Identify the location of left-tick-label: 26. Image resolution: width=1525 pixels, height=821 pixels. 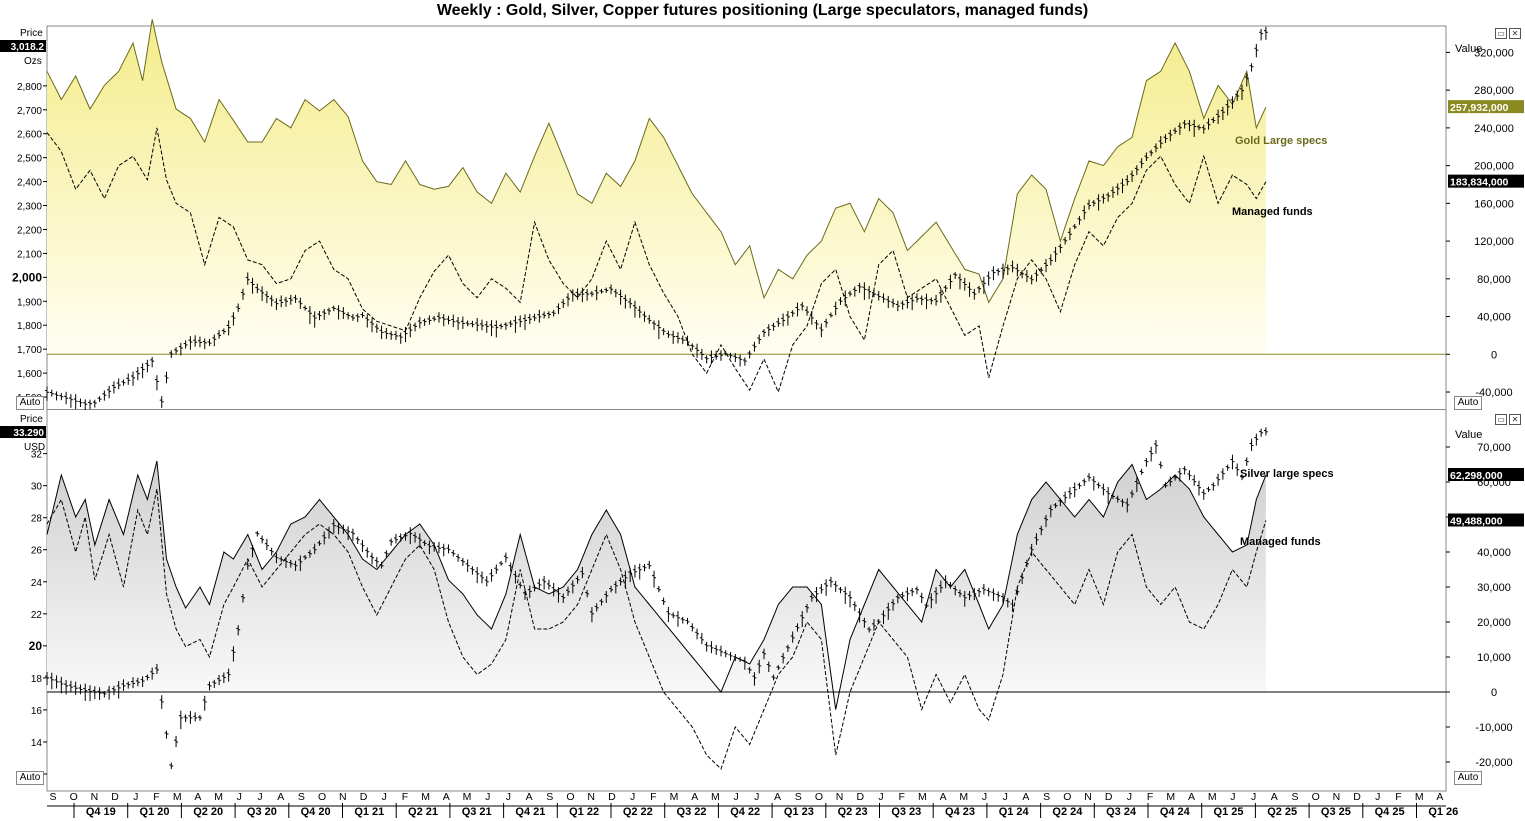
(37, 551).